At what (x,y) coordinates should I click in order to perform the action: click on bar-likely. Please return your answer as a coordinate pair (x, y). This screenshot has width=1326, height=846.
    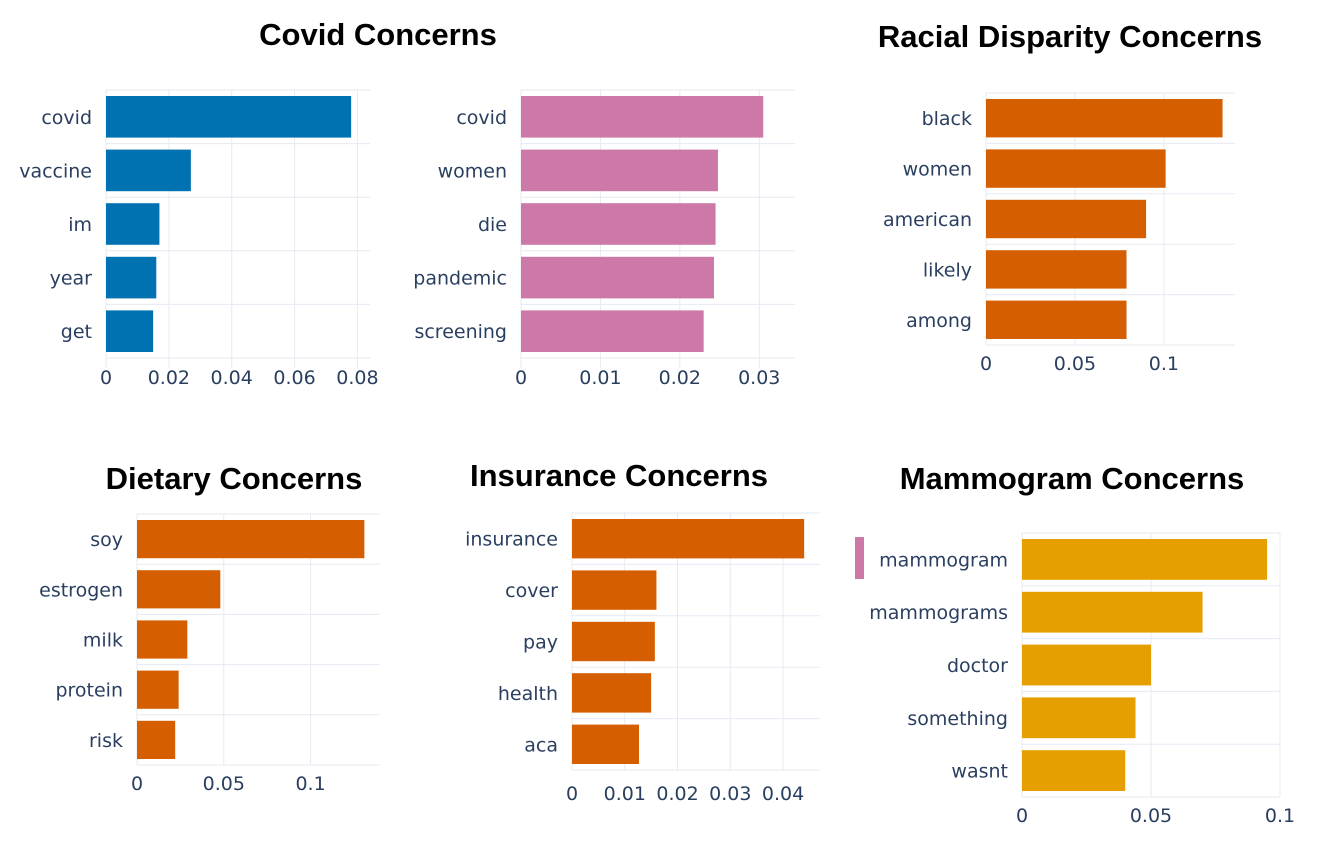
    Looking at the image, I should click on (1056, 269).